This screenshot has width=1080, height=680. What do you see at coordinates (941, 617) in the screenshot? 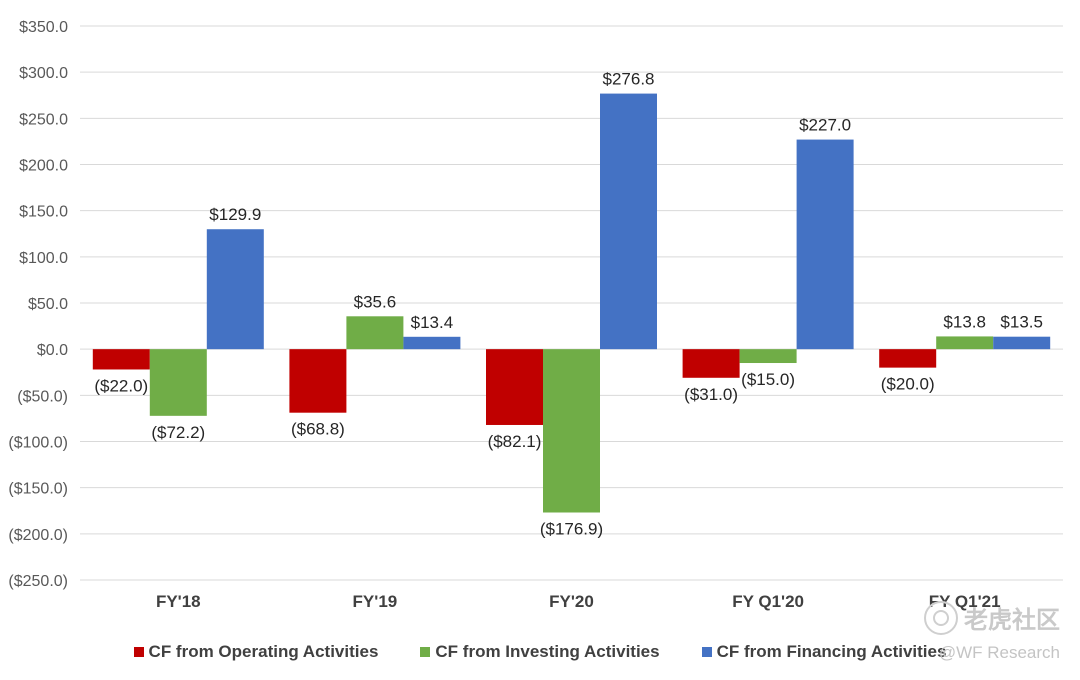
I see `watermark-badge-icon` at bounding box center [941, 617].